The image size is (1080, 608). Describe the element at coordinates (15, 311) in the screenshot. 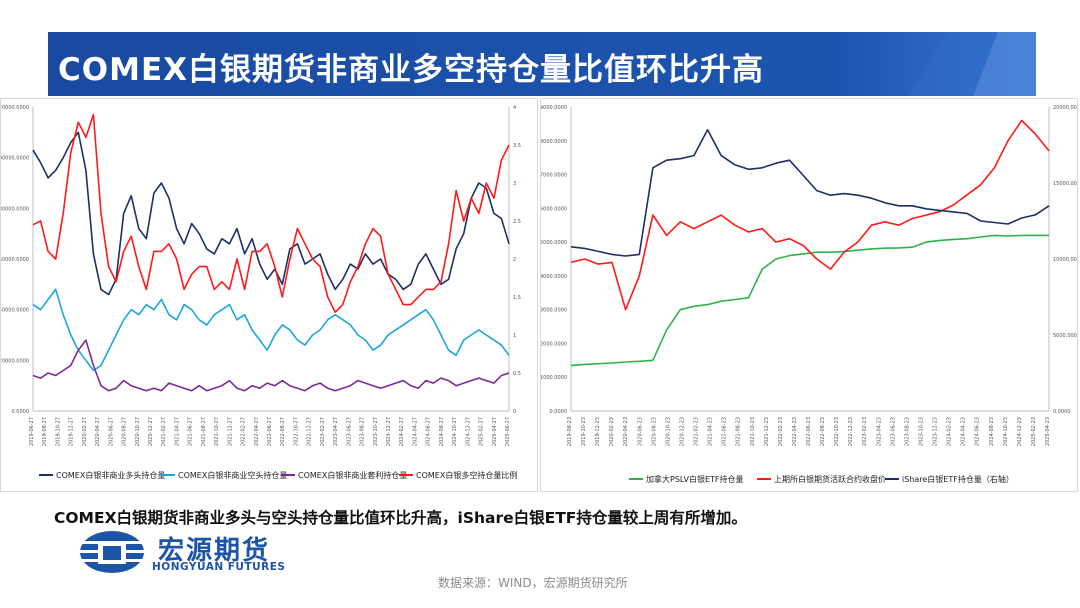

I see `y-left-tick-label: 40000.0000` at that location.